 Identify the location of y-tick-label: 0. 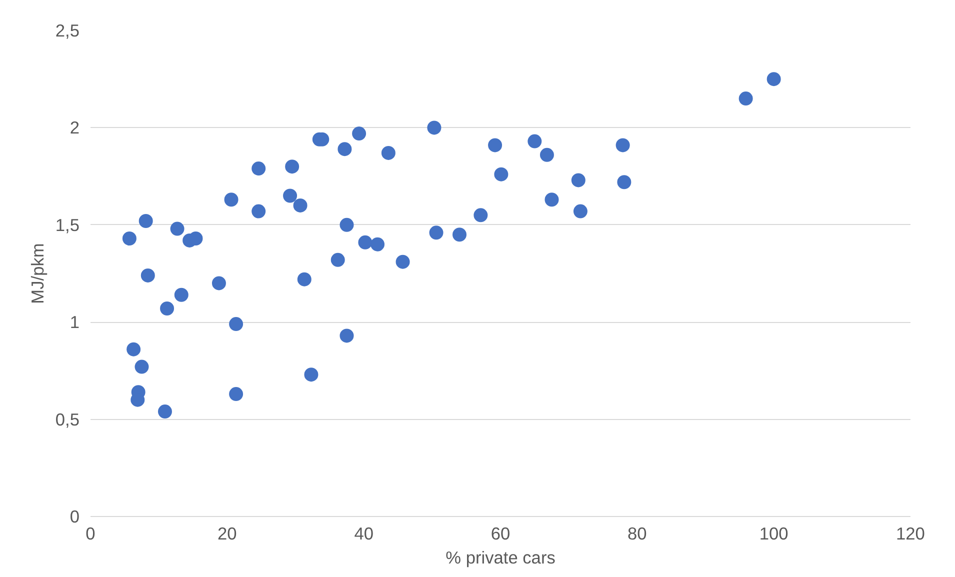
(75, 516).